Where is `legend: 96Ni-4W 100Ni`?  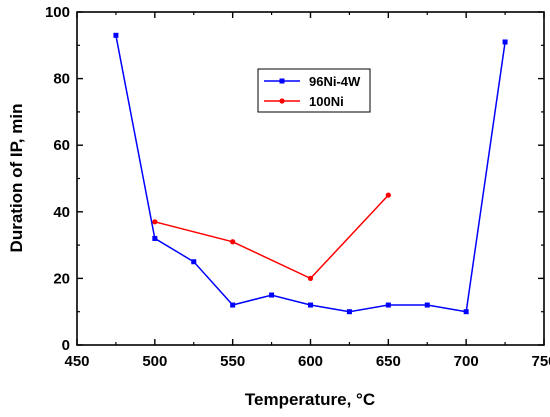 legend: 96Ni-4W 100Ni is located at coordinates (314, 90).